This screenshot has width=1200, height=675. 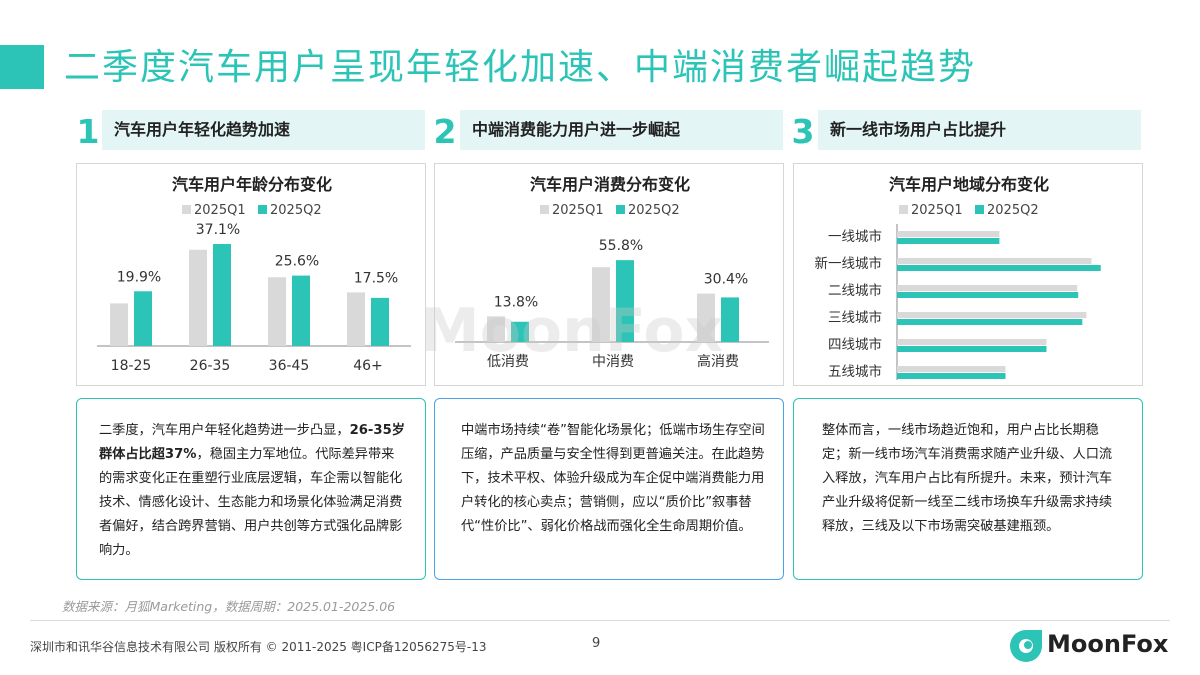 What do you see at coordinates (220, 210) in the screenshot?
I see `age-legend-label-q1: 2025Q1` at bounding box center [220, 210].